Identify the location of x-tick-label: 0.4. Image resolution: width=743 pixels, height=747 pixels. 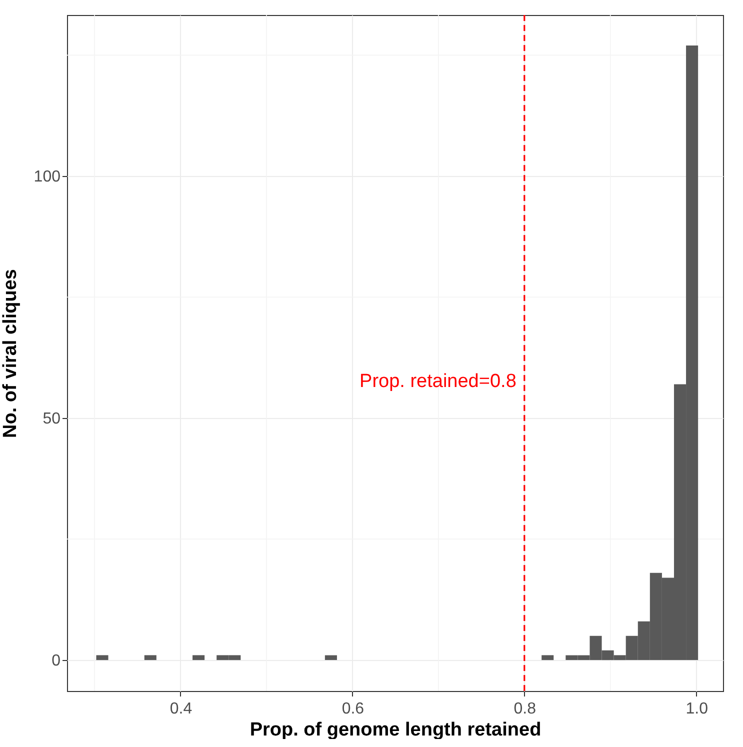
(181, 709).